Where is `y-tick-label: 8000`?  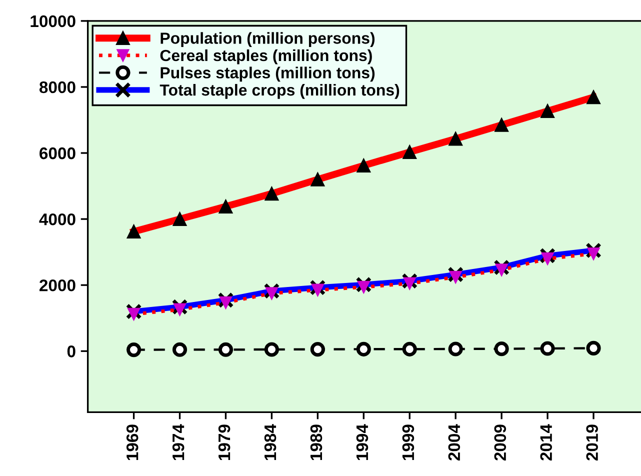
y-tick-label: 8000 is located at coordinates (57, 87).